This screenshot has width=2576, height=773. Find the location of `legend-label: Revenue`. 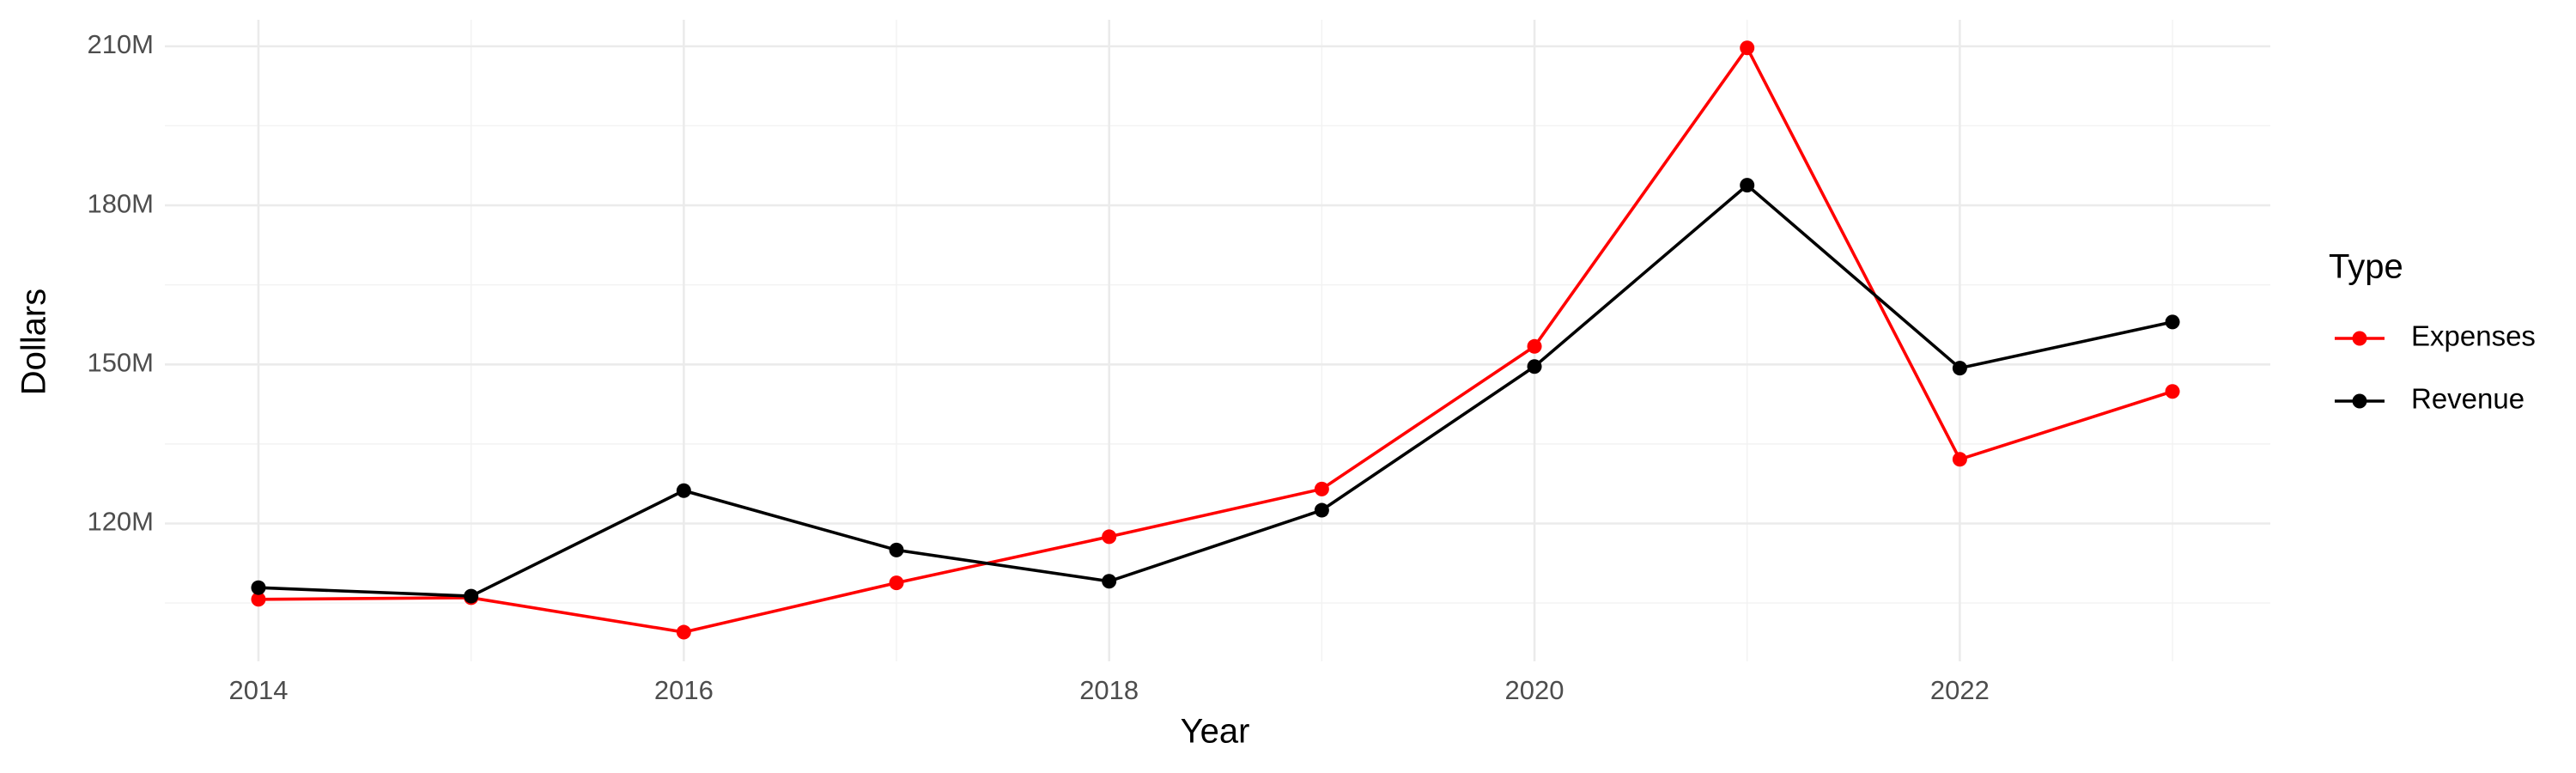

legend-label: Revenue is located at coordinates (2467, 399).